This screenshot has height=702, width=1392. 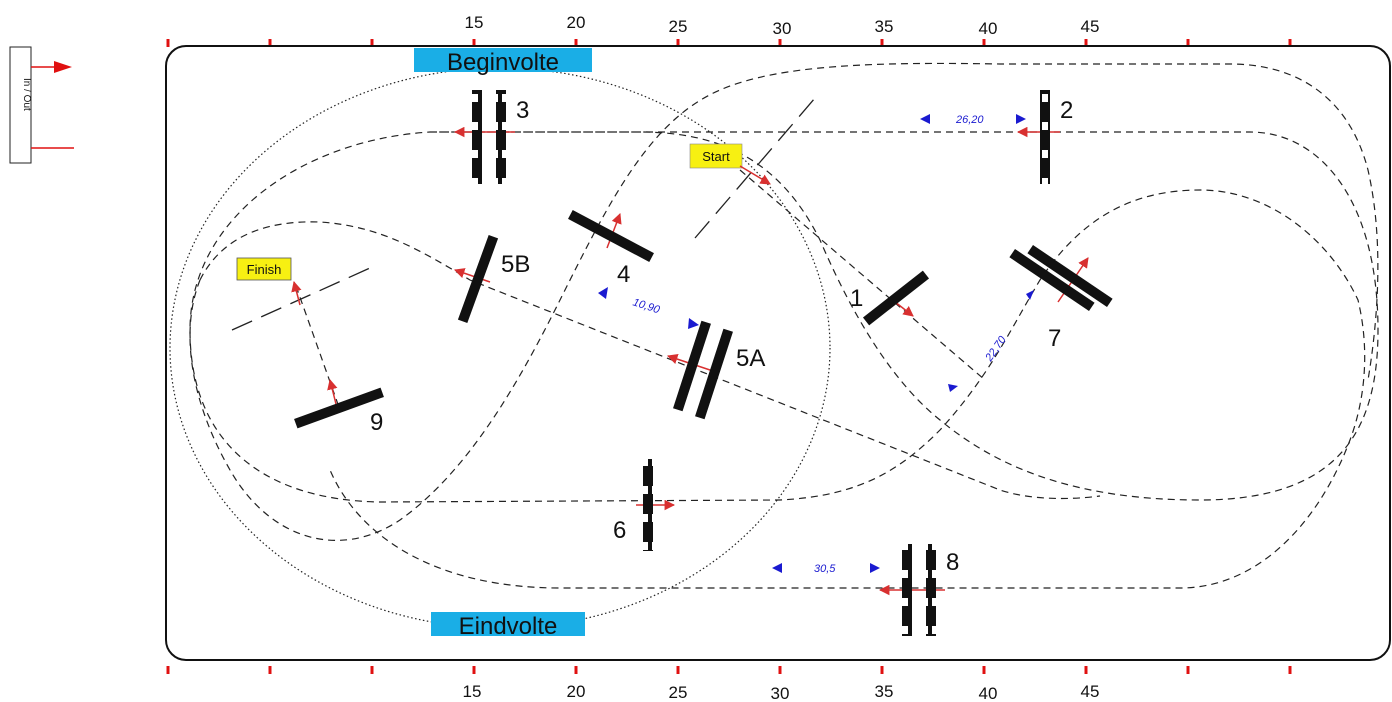 What do you see at coordinates (474, 22) in the screenshot?
I see `ruler-top-label: 15` at bounding box center [474, 22].